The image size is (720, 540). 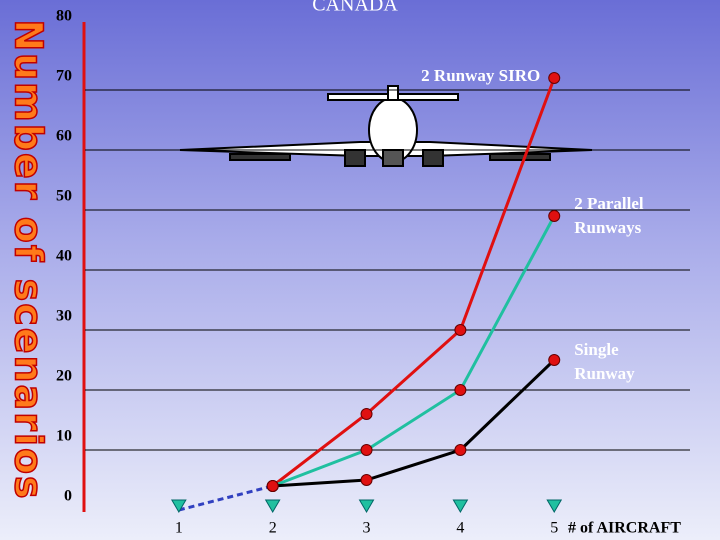 I want to click on dashed-line, so click(x=226, y=498).